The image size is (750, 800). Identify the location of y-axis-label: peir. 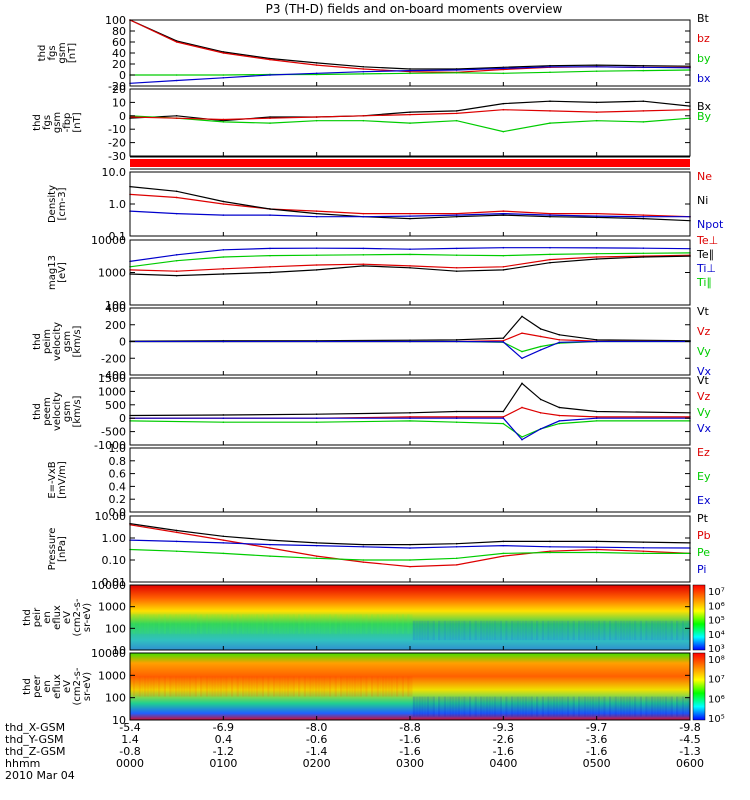
(37, 617).